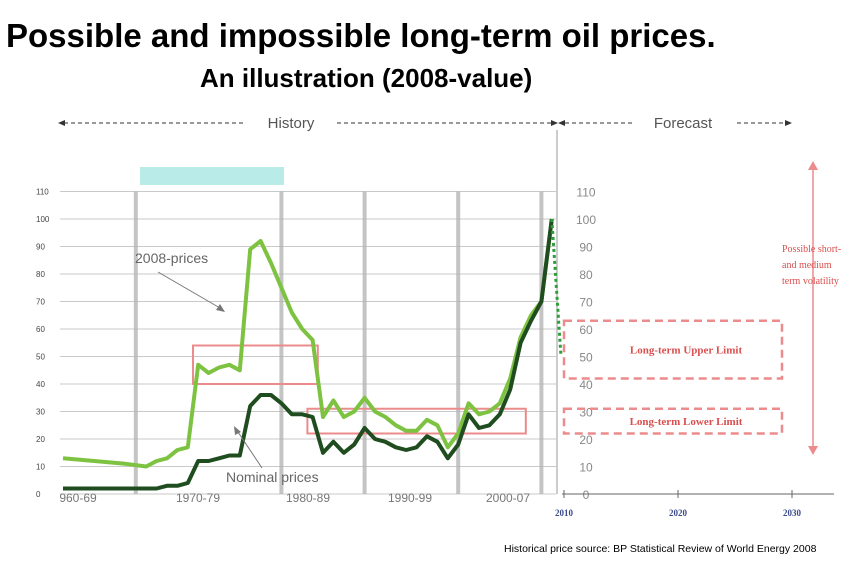 This screenshot has width=864, height=577. What do you see at coordinates (586, 248) in the screenshot?
I see `right-axis-tick: 90` at bounding box center [586, 248].